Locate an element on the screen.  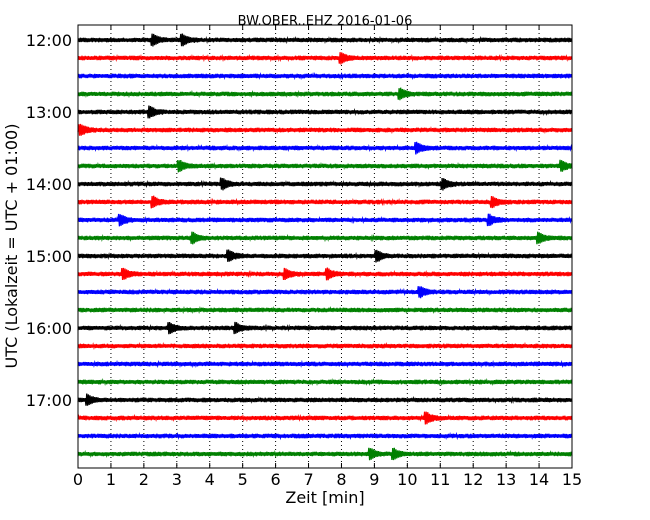
y-axis-label: UTC (Lokalzeit = UTC + 01:00) is located at coordinates (11, 246).